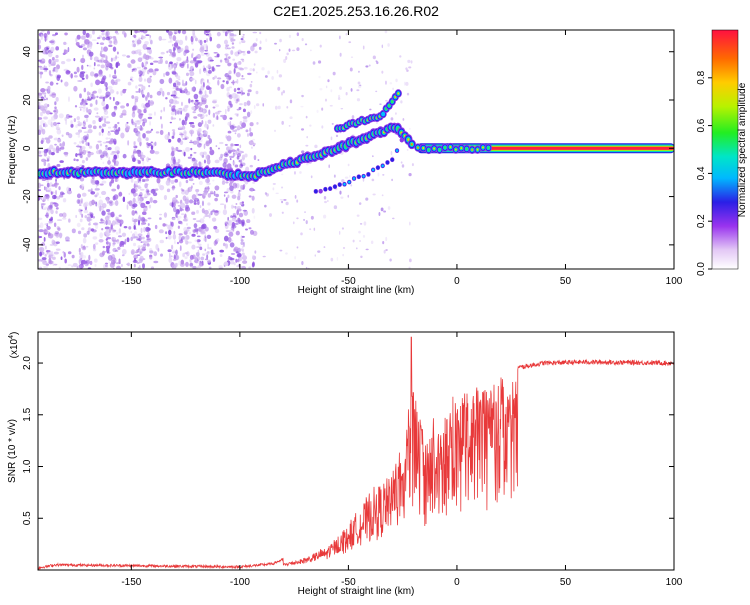 The width and height of the screenshot is (750, 605). Describe the element at coordinates (566, 582) in the screenshot. I see `snr-x-tick-label-4: 50` at that location.